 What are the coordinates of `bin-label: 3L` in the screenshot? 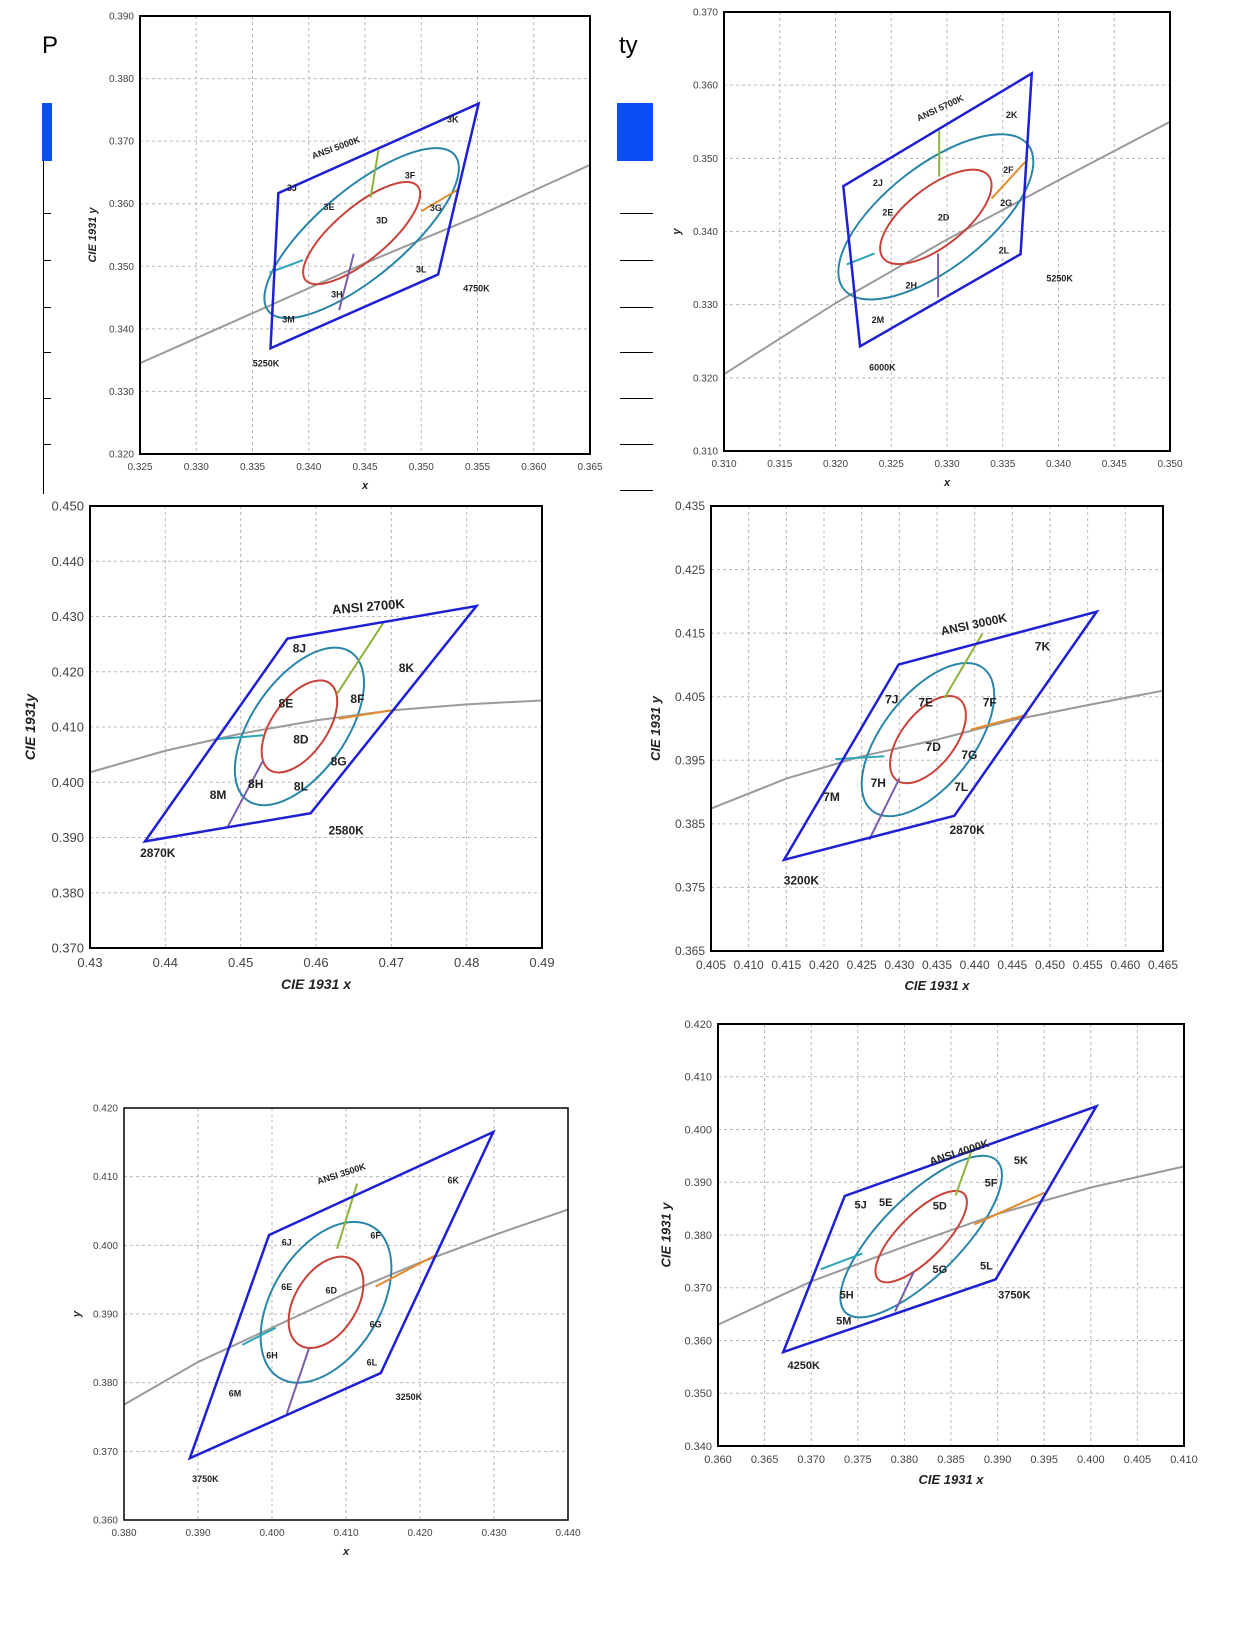 It's located at (421, 270).